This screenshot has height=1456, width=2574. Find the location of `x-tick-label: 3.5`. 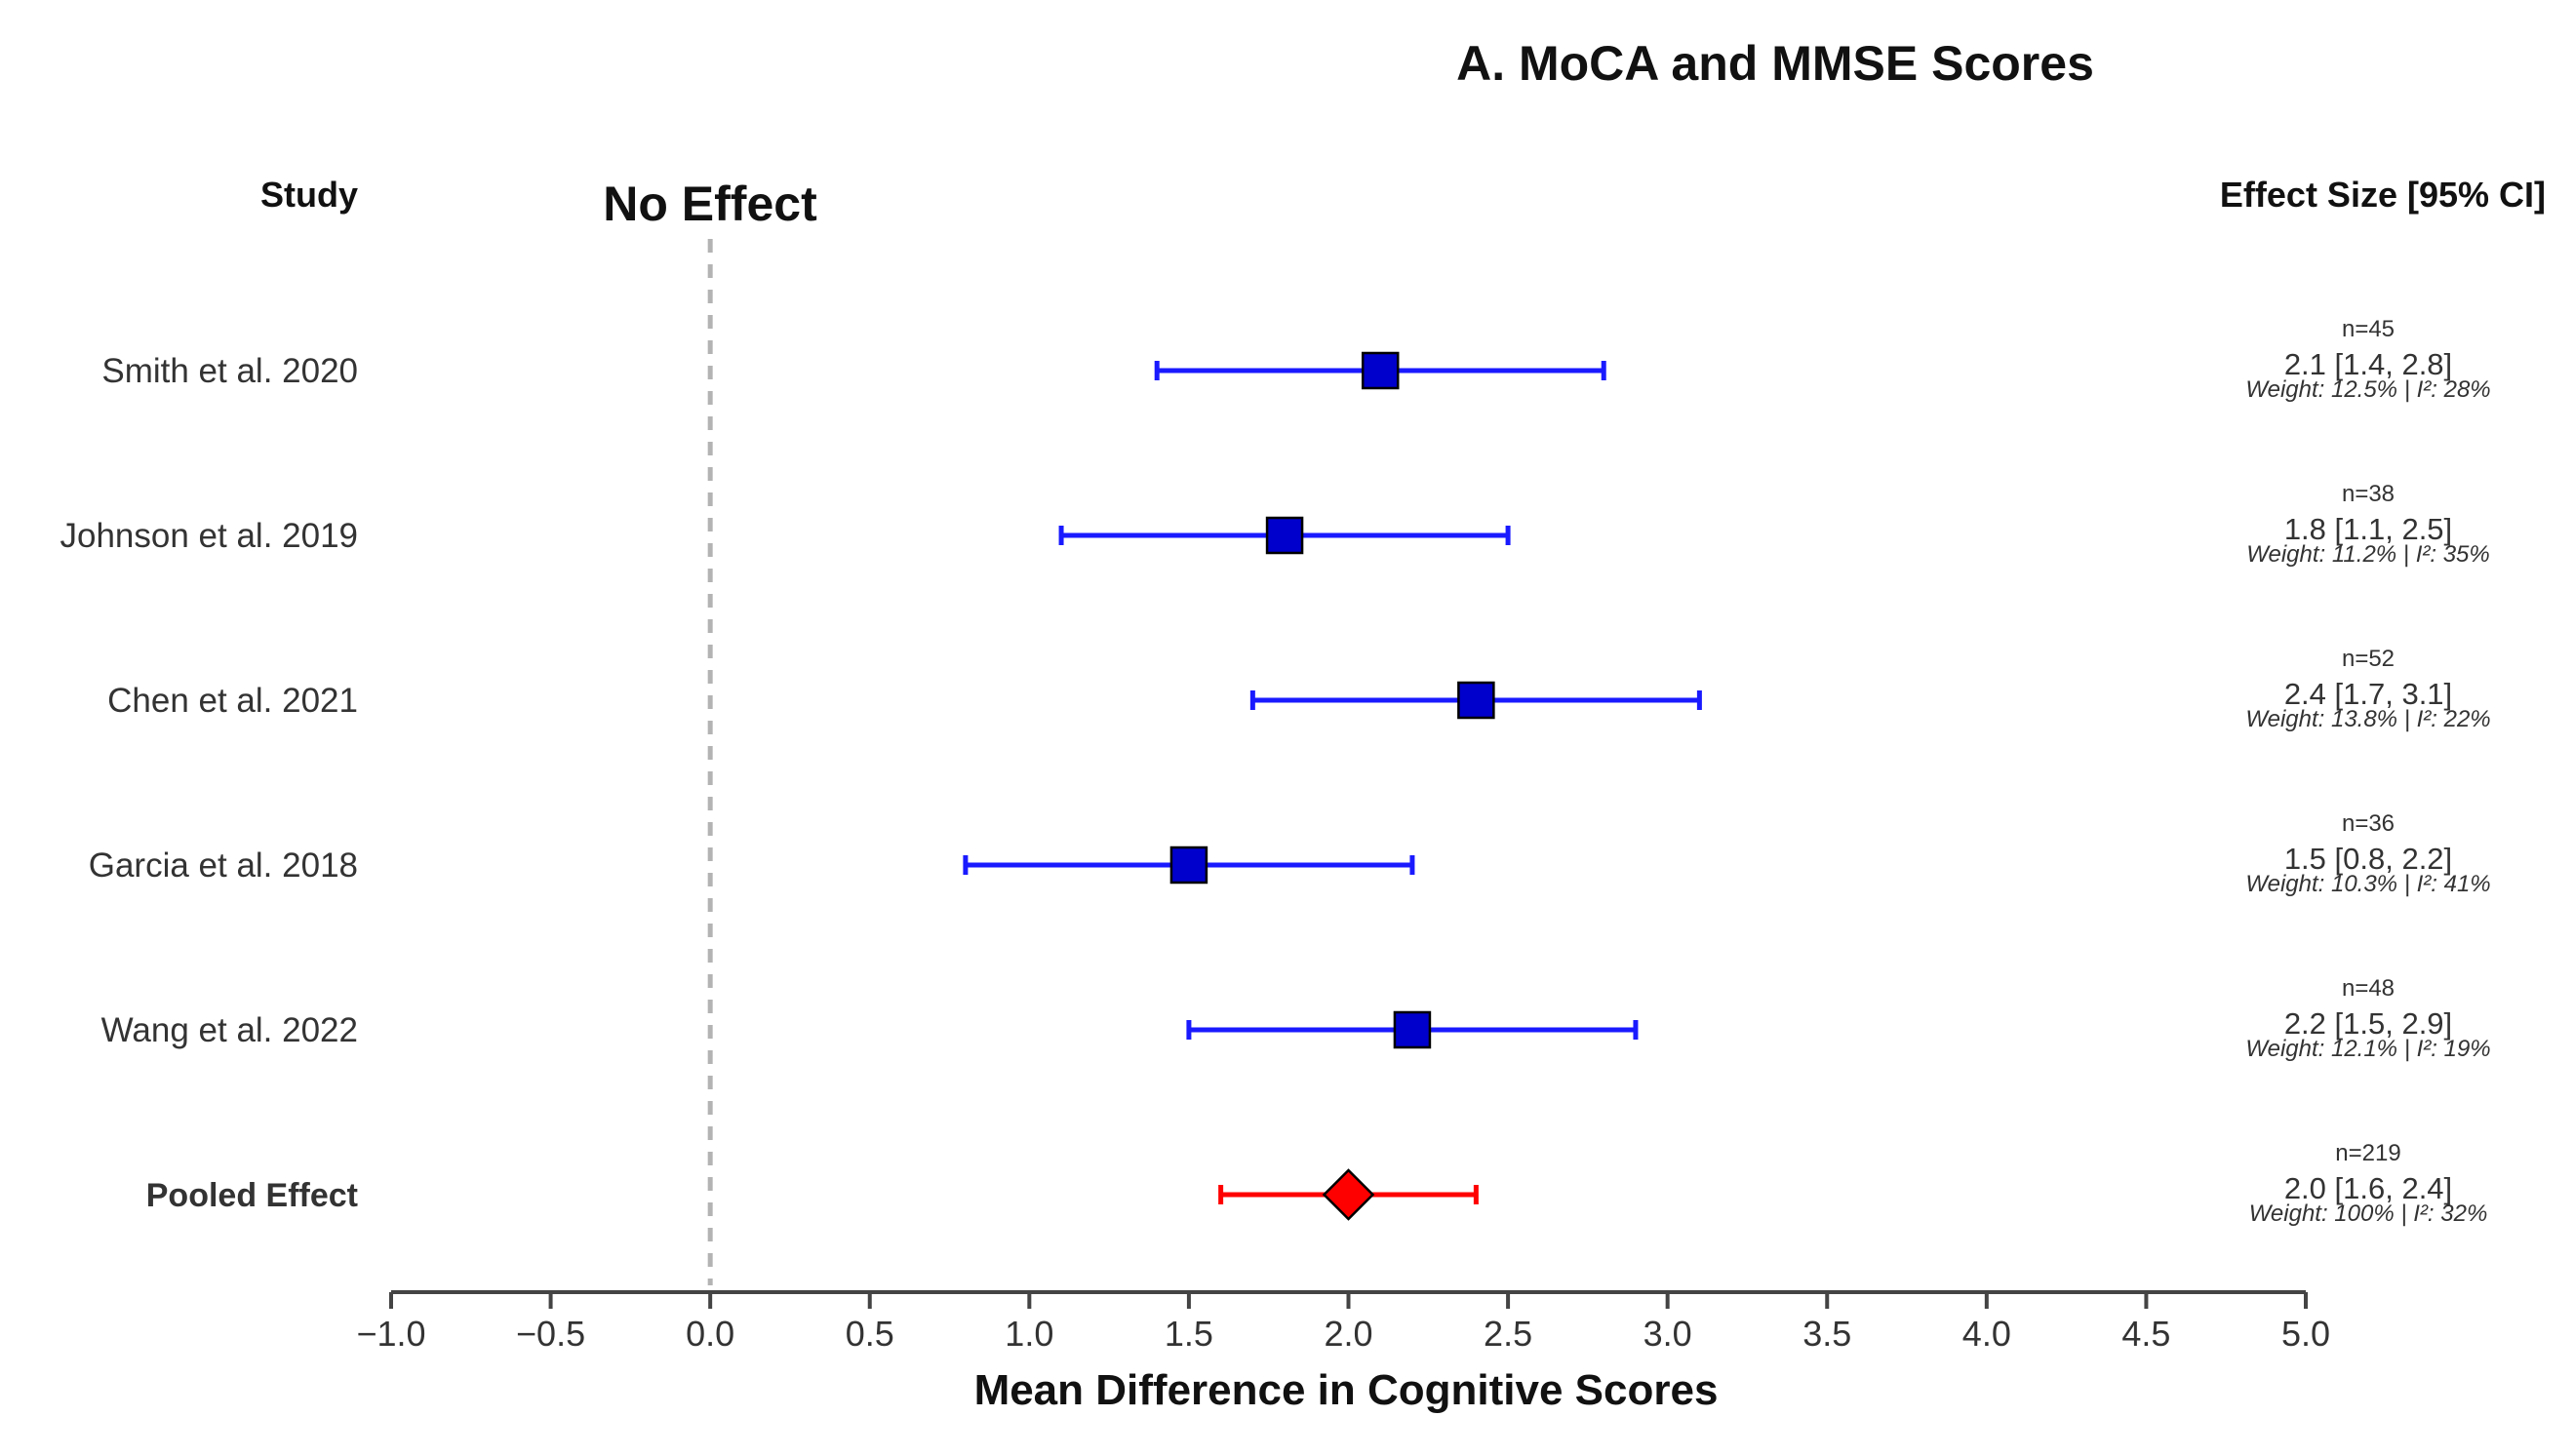

x-tick-label: 3.5 is located at coordinates (1826, 1334).